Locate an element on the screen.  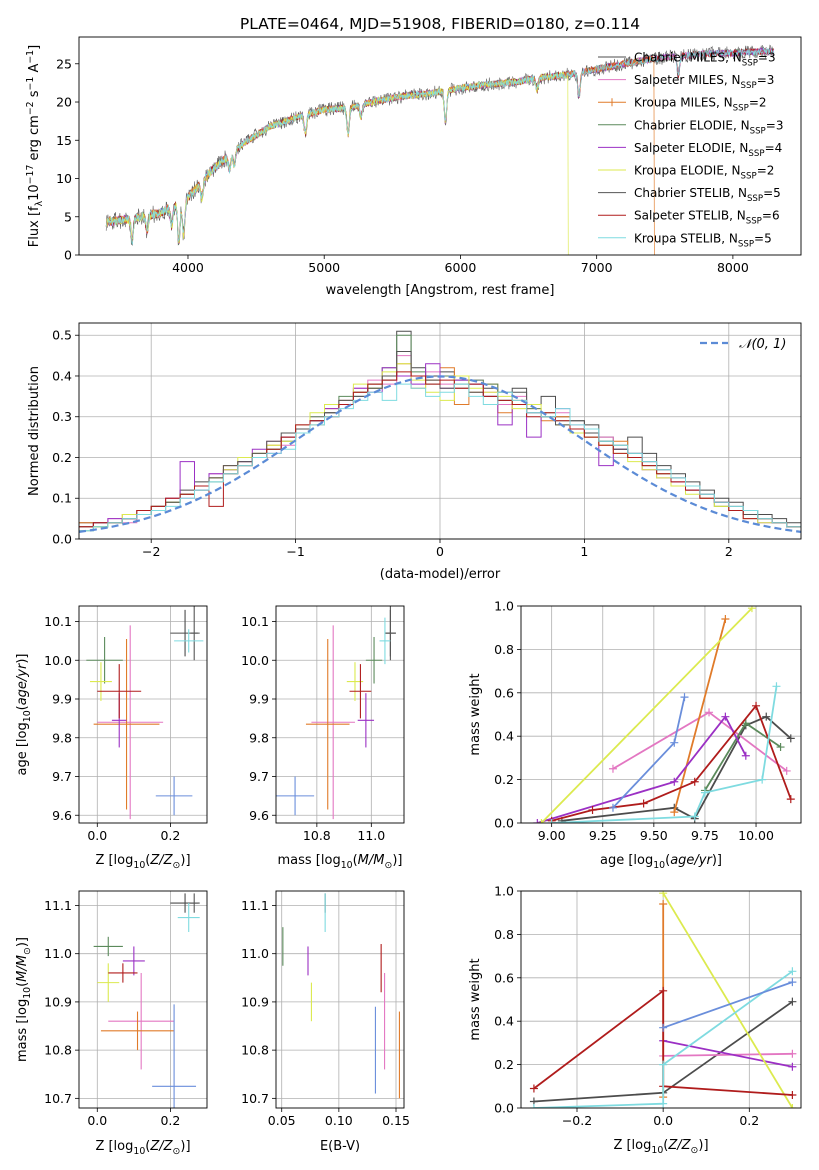
y-tick-label: 0 is located at coordinates (68, 255).